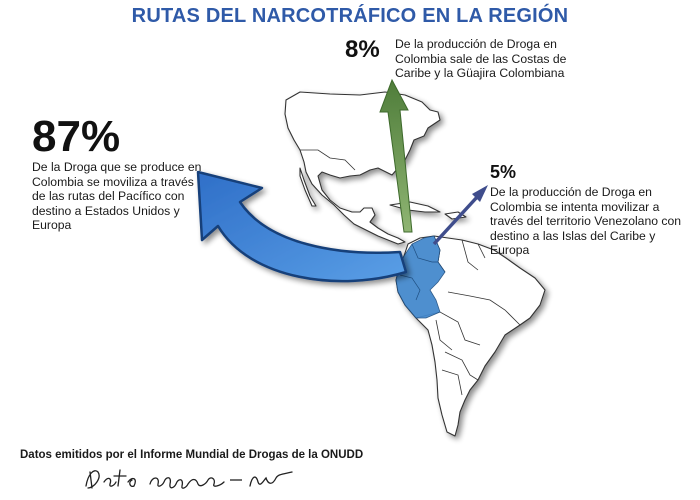  I want to click on cuba-island, so click(415, 207).